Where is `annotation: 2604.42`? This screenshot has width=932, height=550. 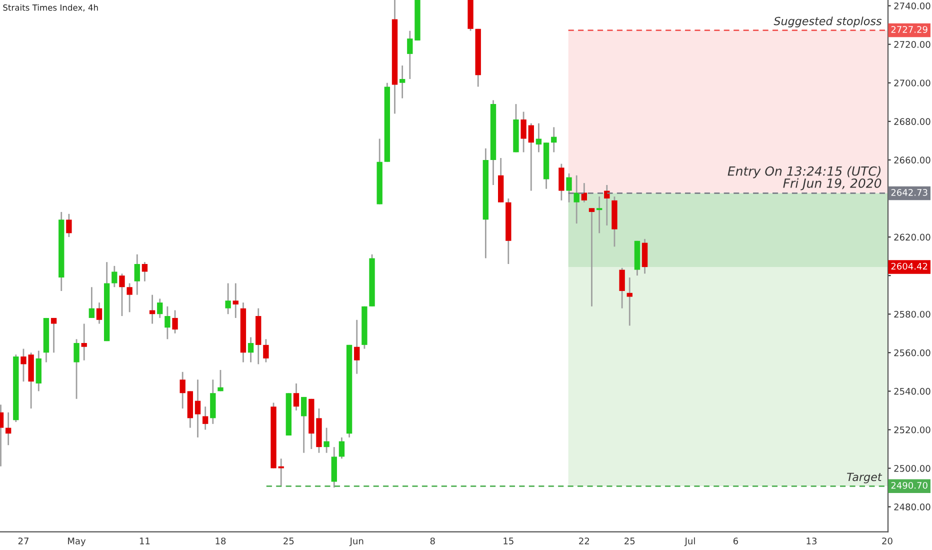
annotation: 2604.42 is located at coordinates (909, 266).